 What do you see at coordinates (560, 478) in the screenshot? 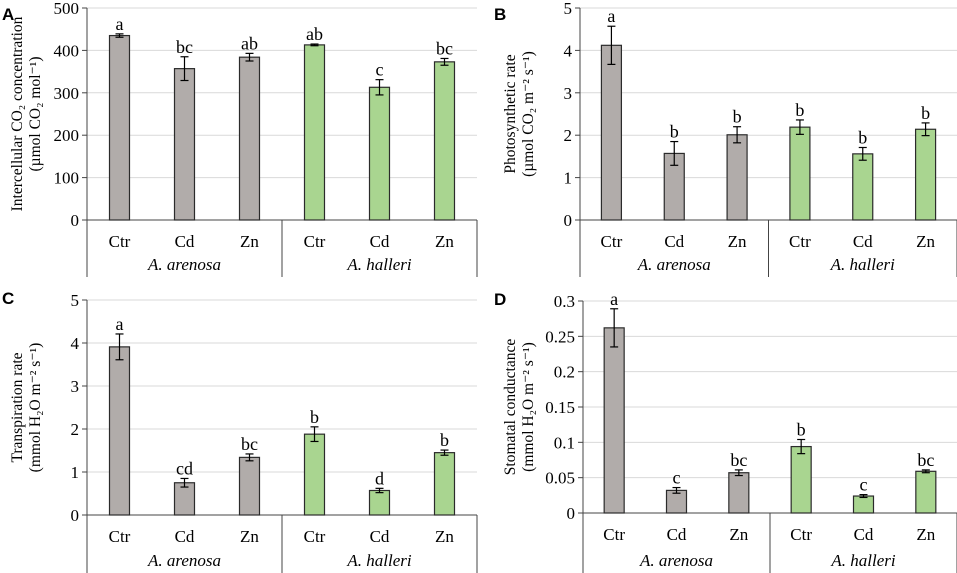
I see `y-tick-label: 0.05` at bounding box center [560, 478].